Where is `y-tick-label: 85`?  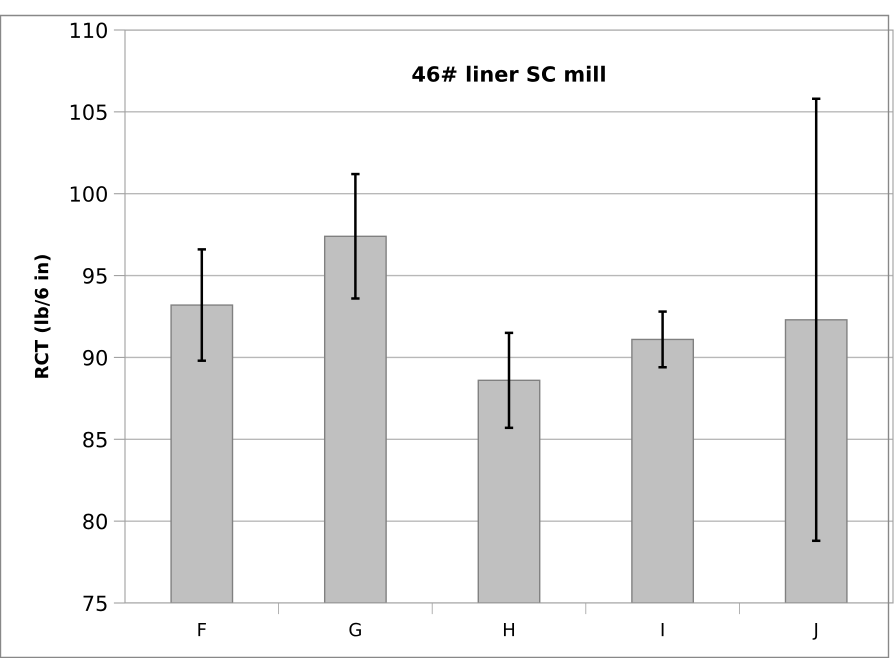 y-tick-label: 85 is located at coordinates (95, 440).